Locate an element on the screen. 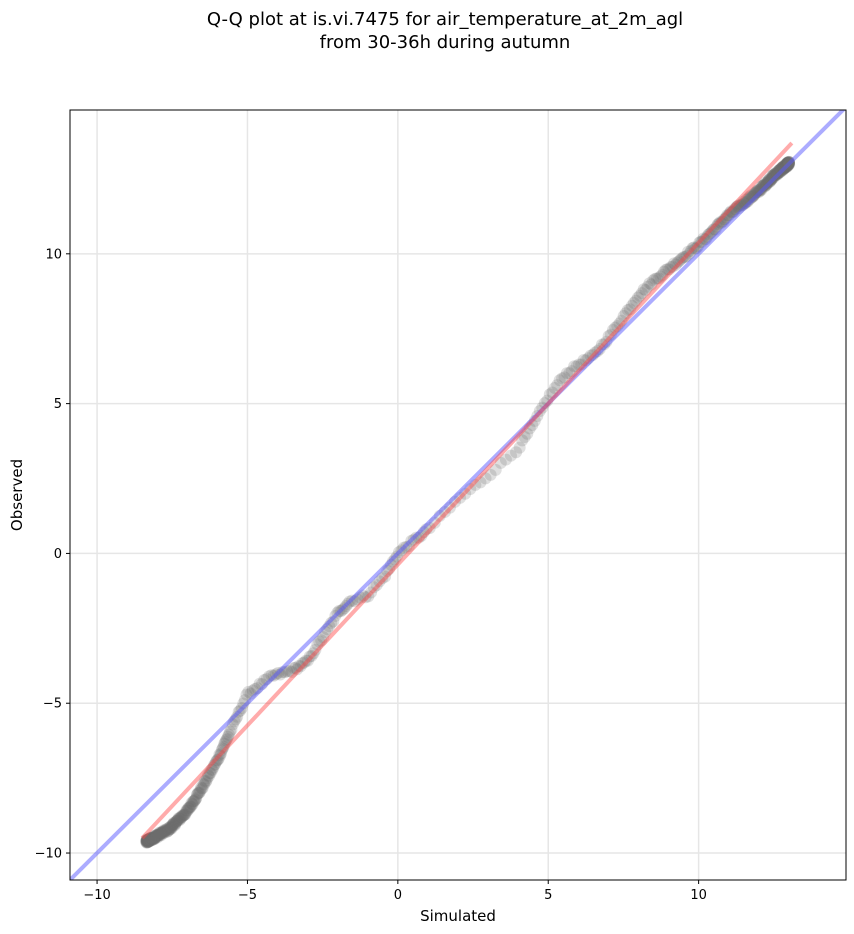  y-tick-label: 5 is located at coordinates (58, 404).